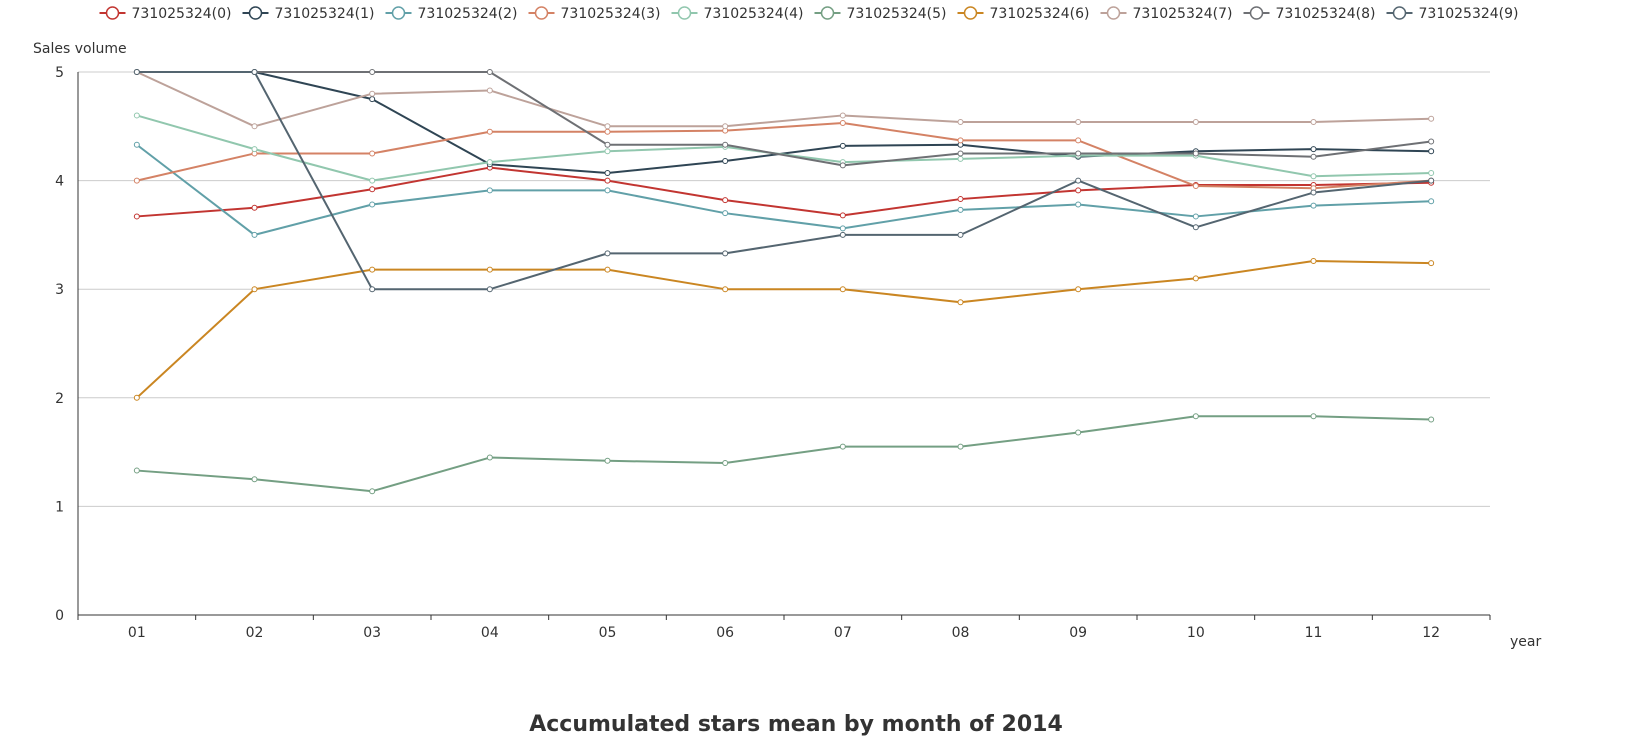 This screenshot has width=1625, height=754. I want to click on legend-item: 731025324(2), so click(451, 14).